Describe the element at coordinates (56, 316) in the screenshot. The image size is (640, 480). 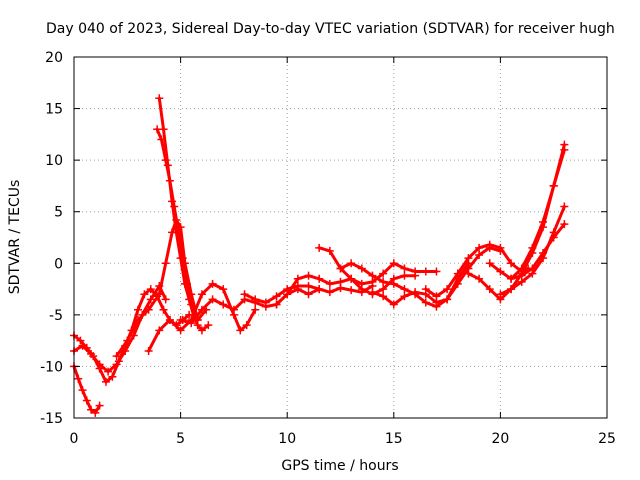
I see `y-tick-label: -5` at that location.